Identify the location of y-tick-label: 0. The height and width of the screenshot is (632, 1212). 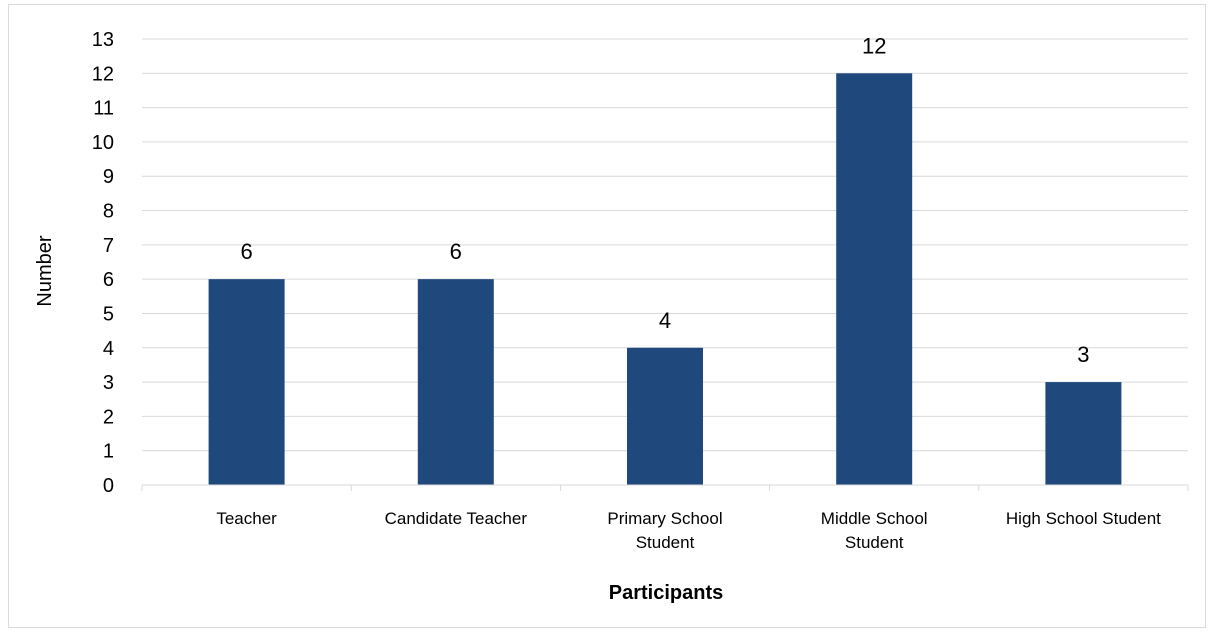
(108, 486).